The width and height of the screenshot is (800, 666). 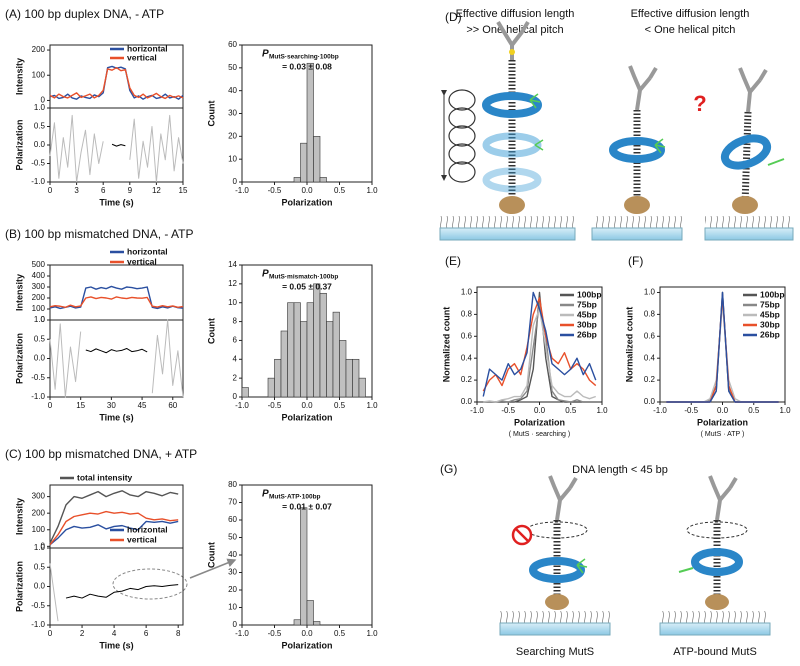 What do you see at coordinates (50, 405) in the screenshot?
I see `x-tick-label: 0` at bounding box center [50, 405].